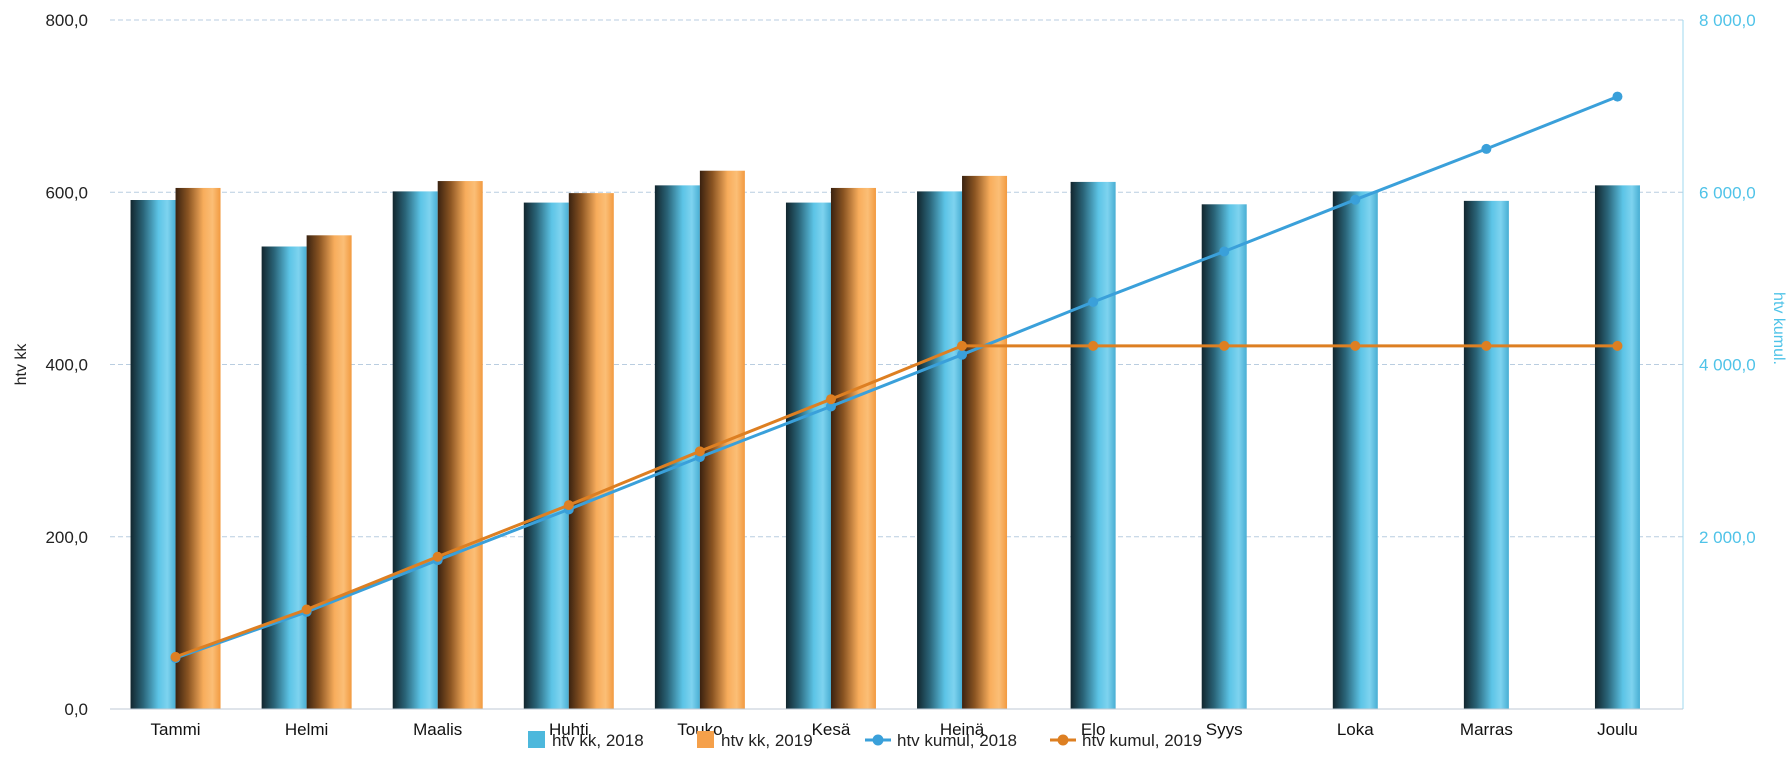 This screenshot has width=1791, height=775. I want to click on y-right-tick-label: 8 000,0, so click(1727, 20).